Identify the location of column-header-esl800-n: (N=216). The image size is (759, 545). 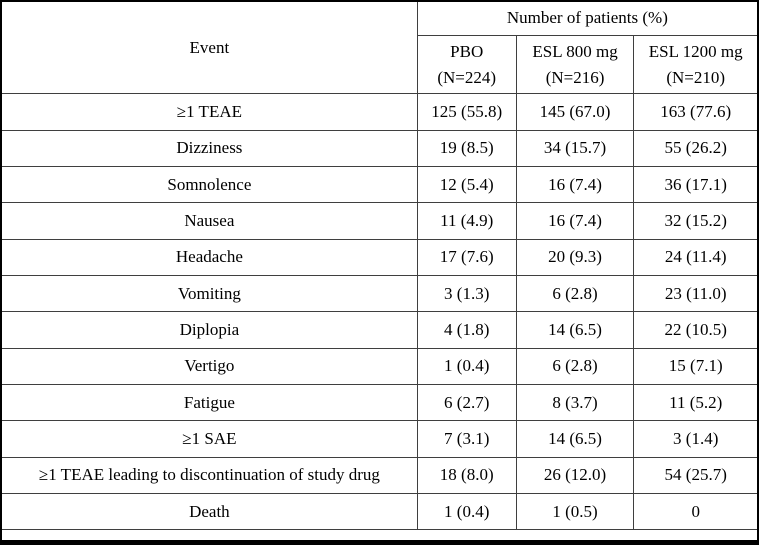
(575, 77).